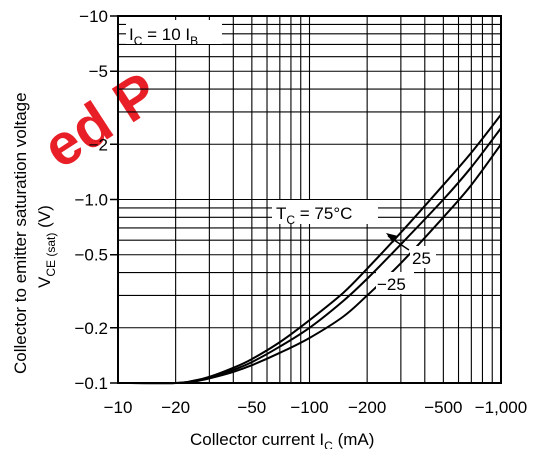  I want to click on y-axis-label-sub: CE (sat), so click(51, 255).